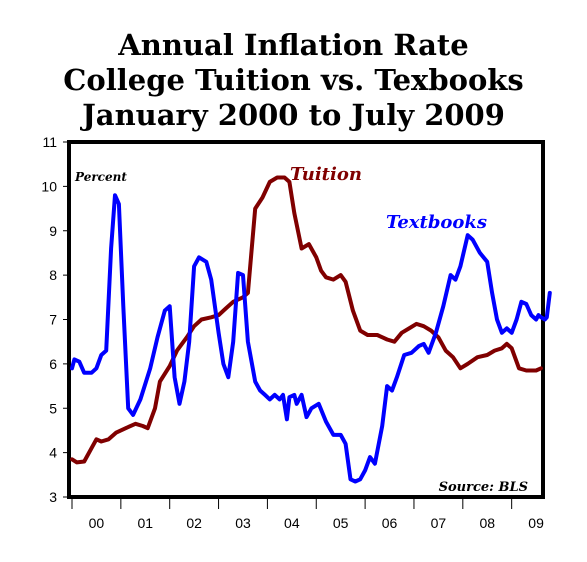  I want to click on x-tick-label: 07, so click(439, 523).